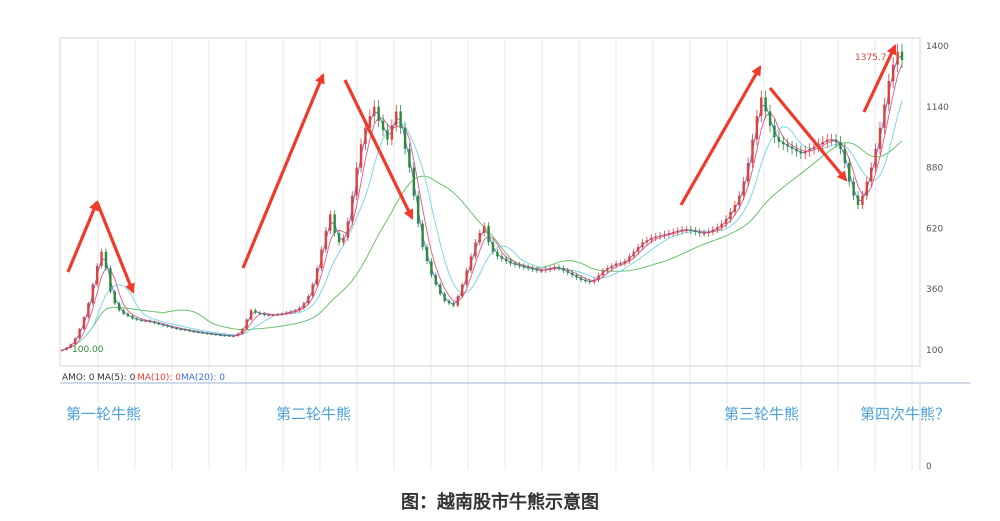 Image resolution: width=1000 pixels, height=521 pixels. What do you see at coordinates (937, 199) in the screenshot?
I see `y-axis-ticks: 1400 1140 880 620 360 100` at bounding box center [937, 199].